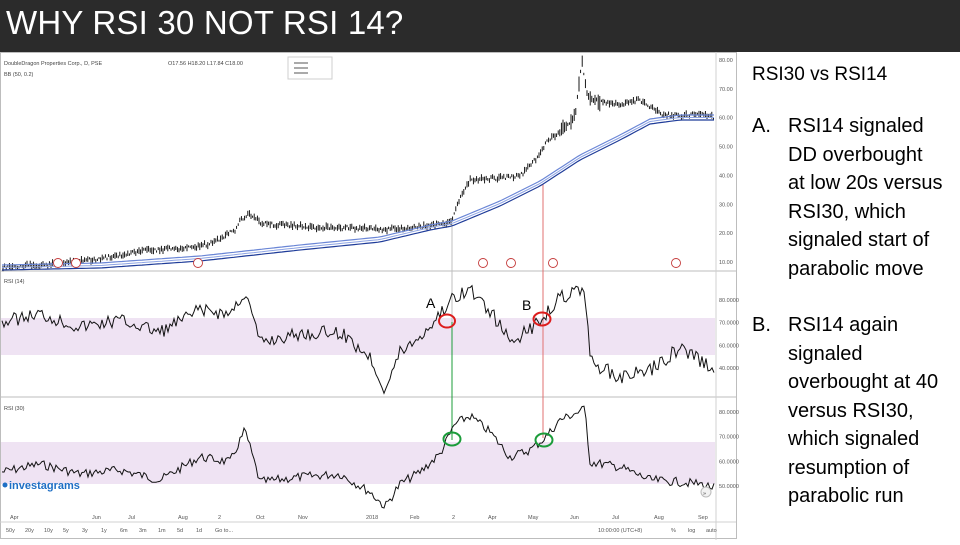  What do you see at coordinates (53, 64) in the screenshot?
I see `symbol-label: DoubleDragon Properties Corp., D, PSE` at bounding box center [53, 64].